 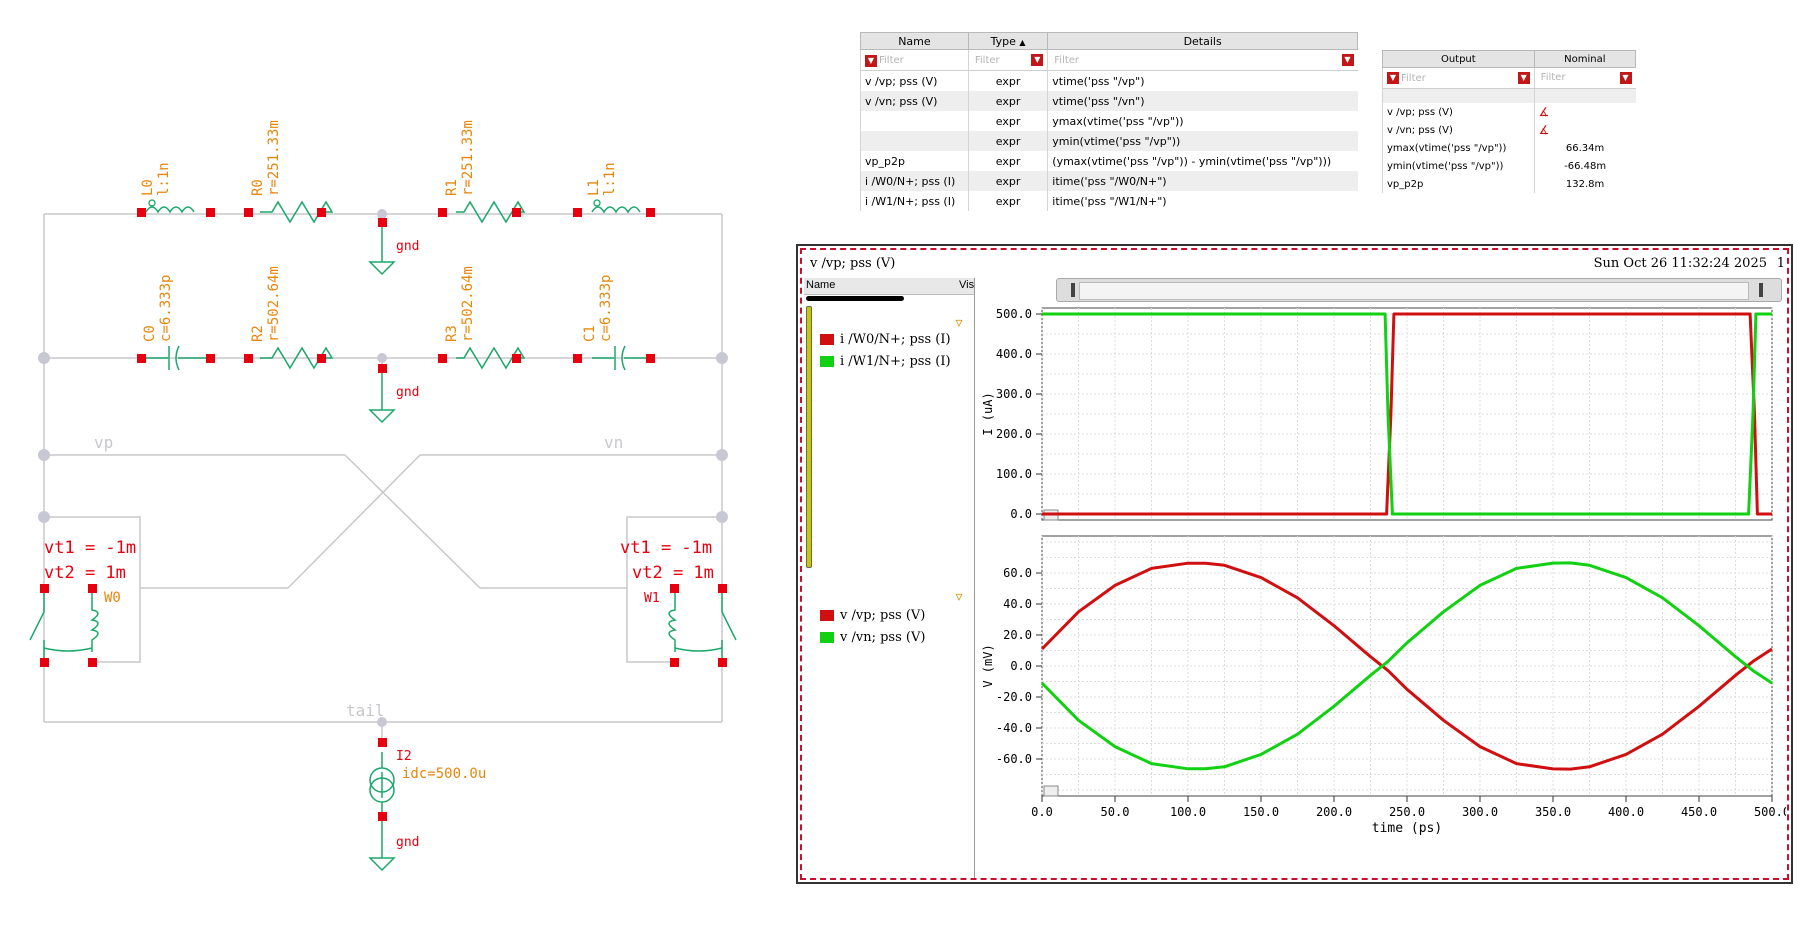 What do you see at coordinates (1042, 812) in the screenshot?
I see `x-tick-label: 0.0` at bounding box center [1042, 812].